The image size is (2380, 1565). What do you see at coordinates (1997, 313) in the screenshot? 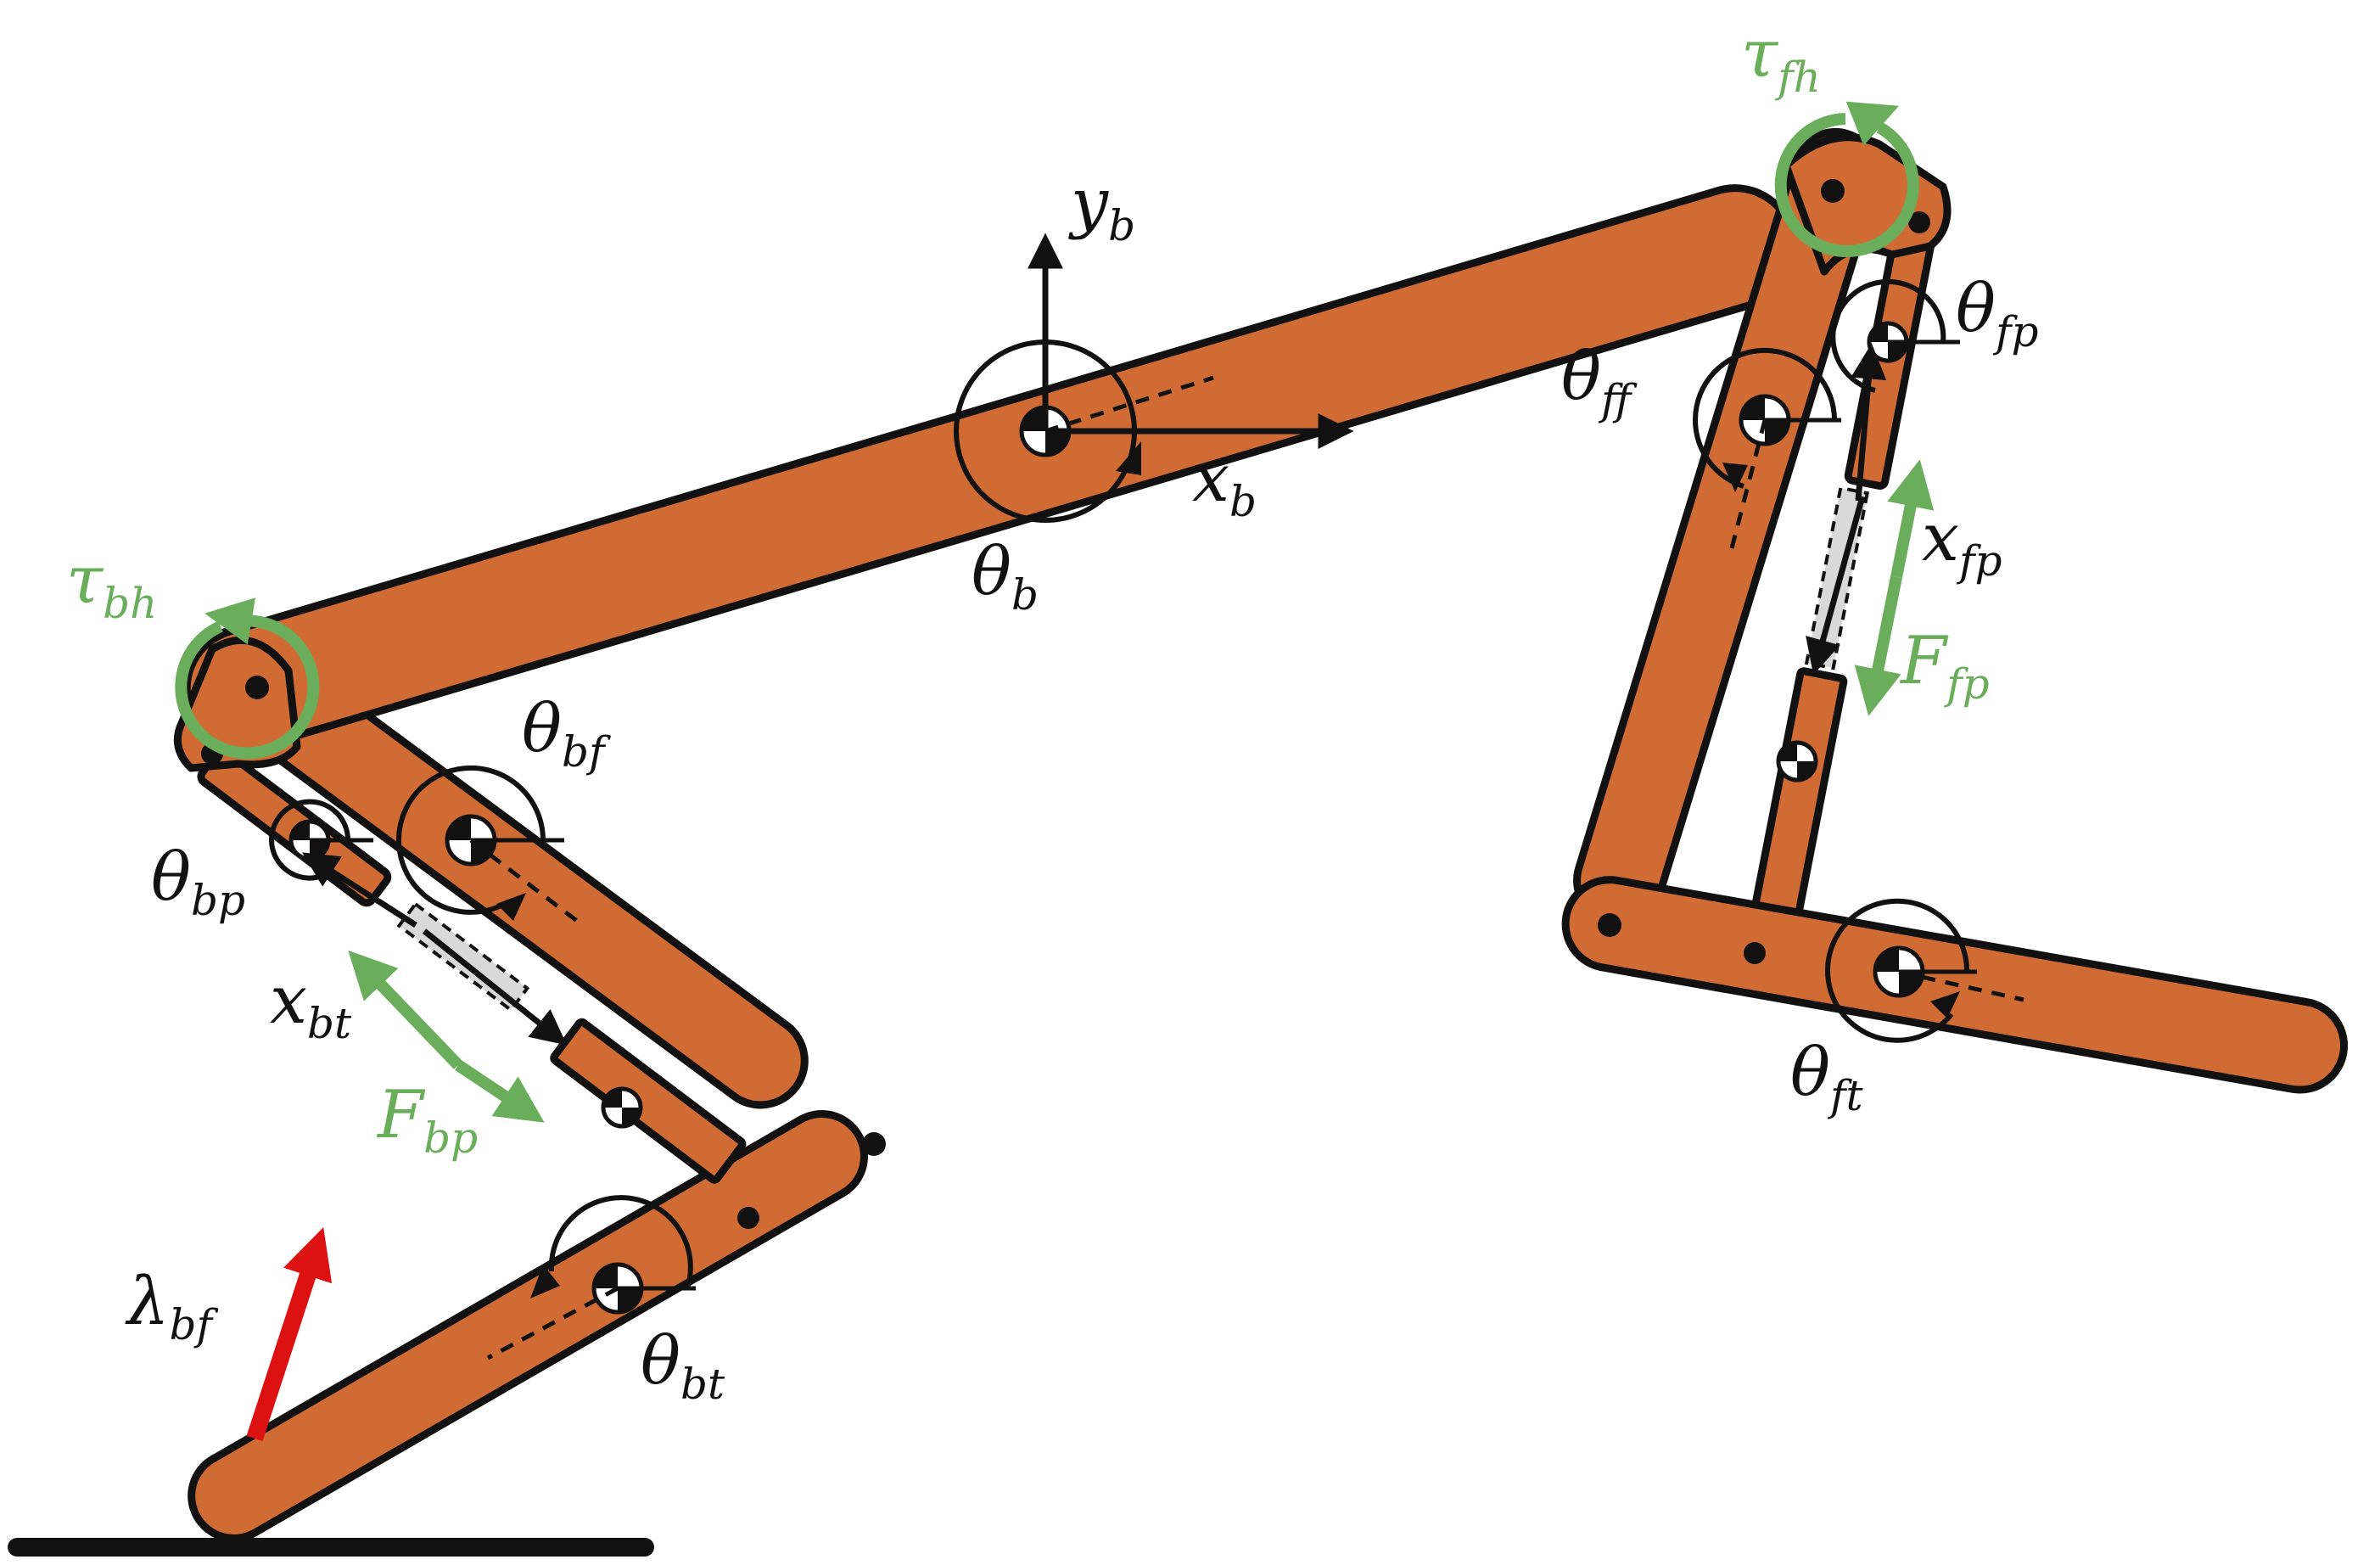
I see `label-theta-fp: θfp` at bounding box center [1997, 313].